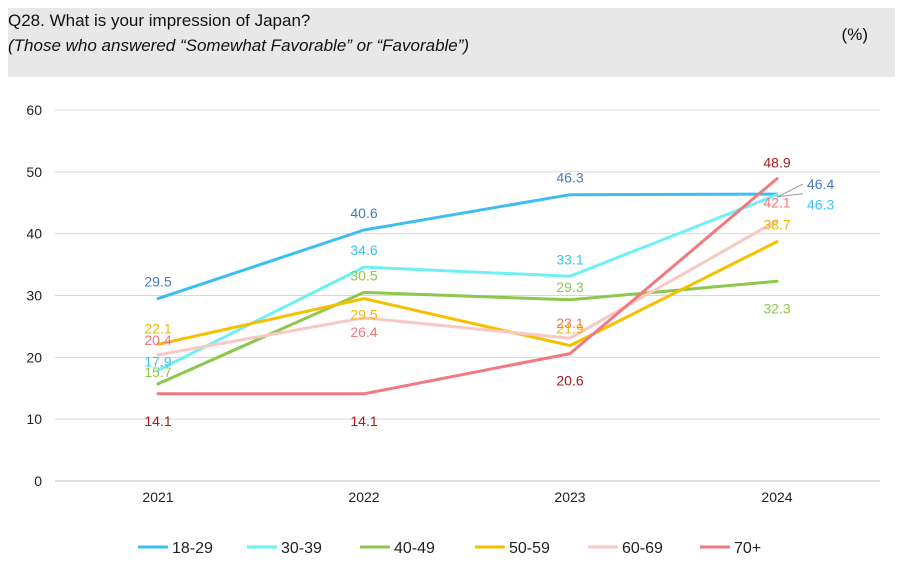  I want to click on data-label-60-69-2021: 20.4, so click(157, 340).